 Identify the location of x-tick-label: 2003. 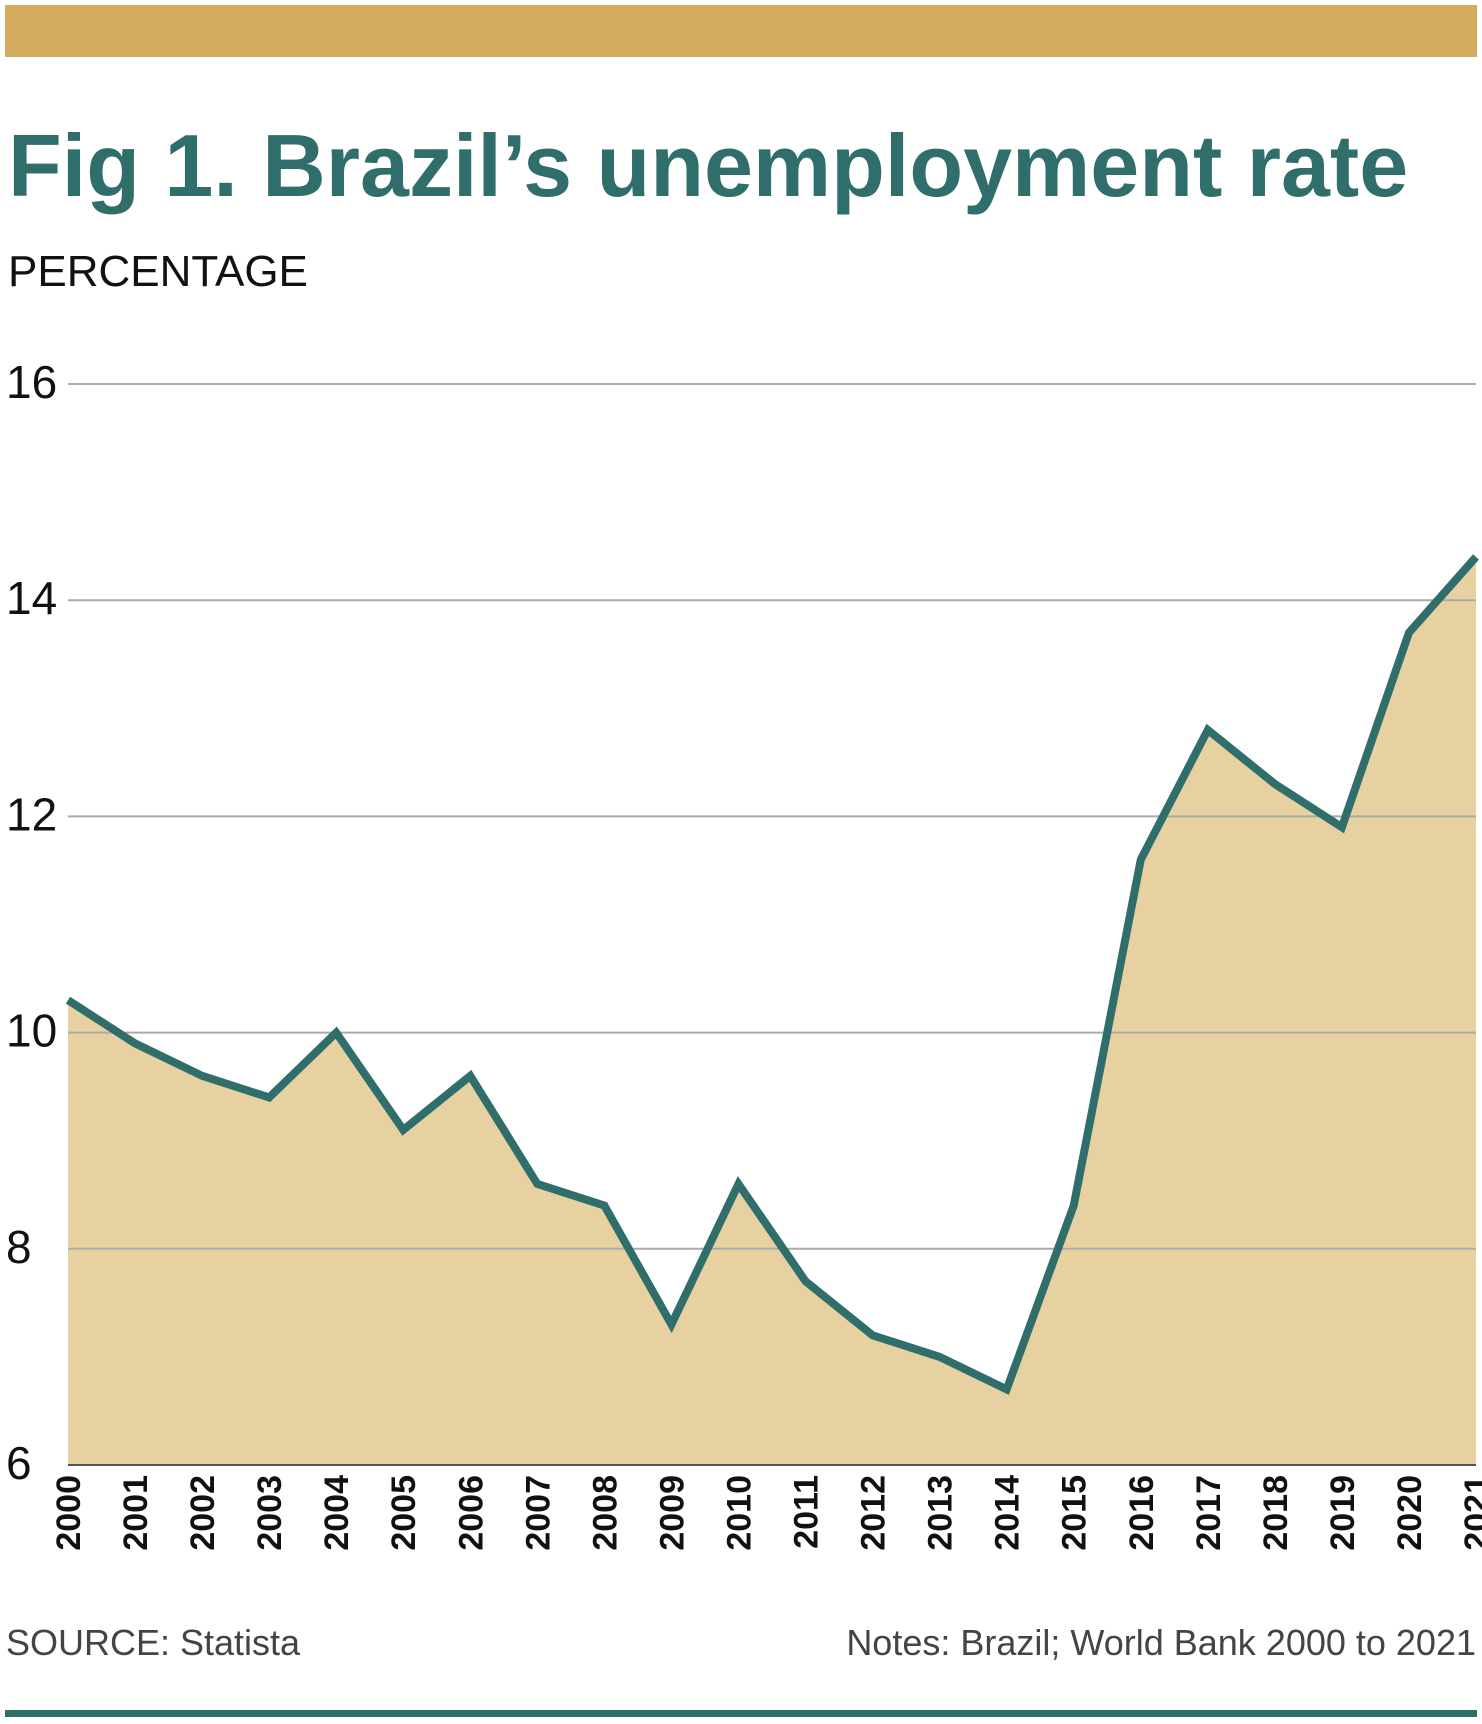
(270, 1513).